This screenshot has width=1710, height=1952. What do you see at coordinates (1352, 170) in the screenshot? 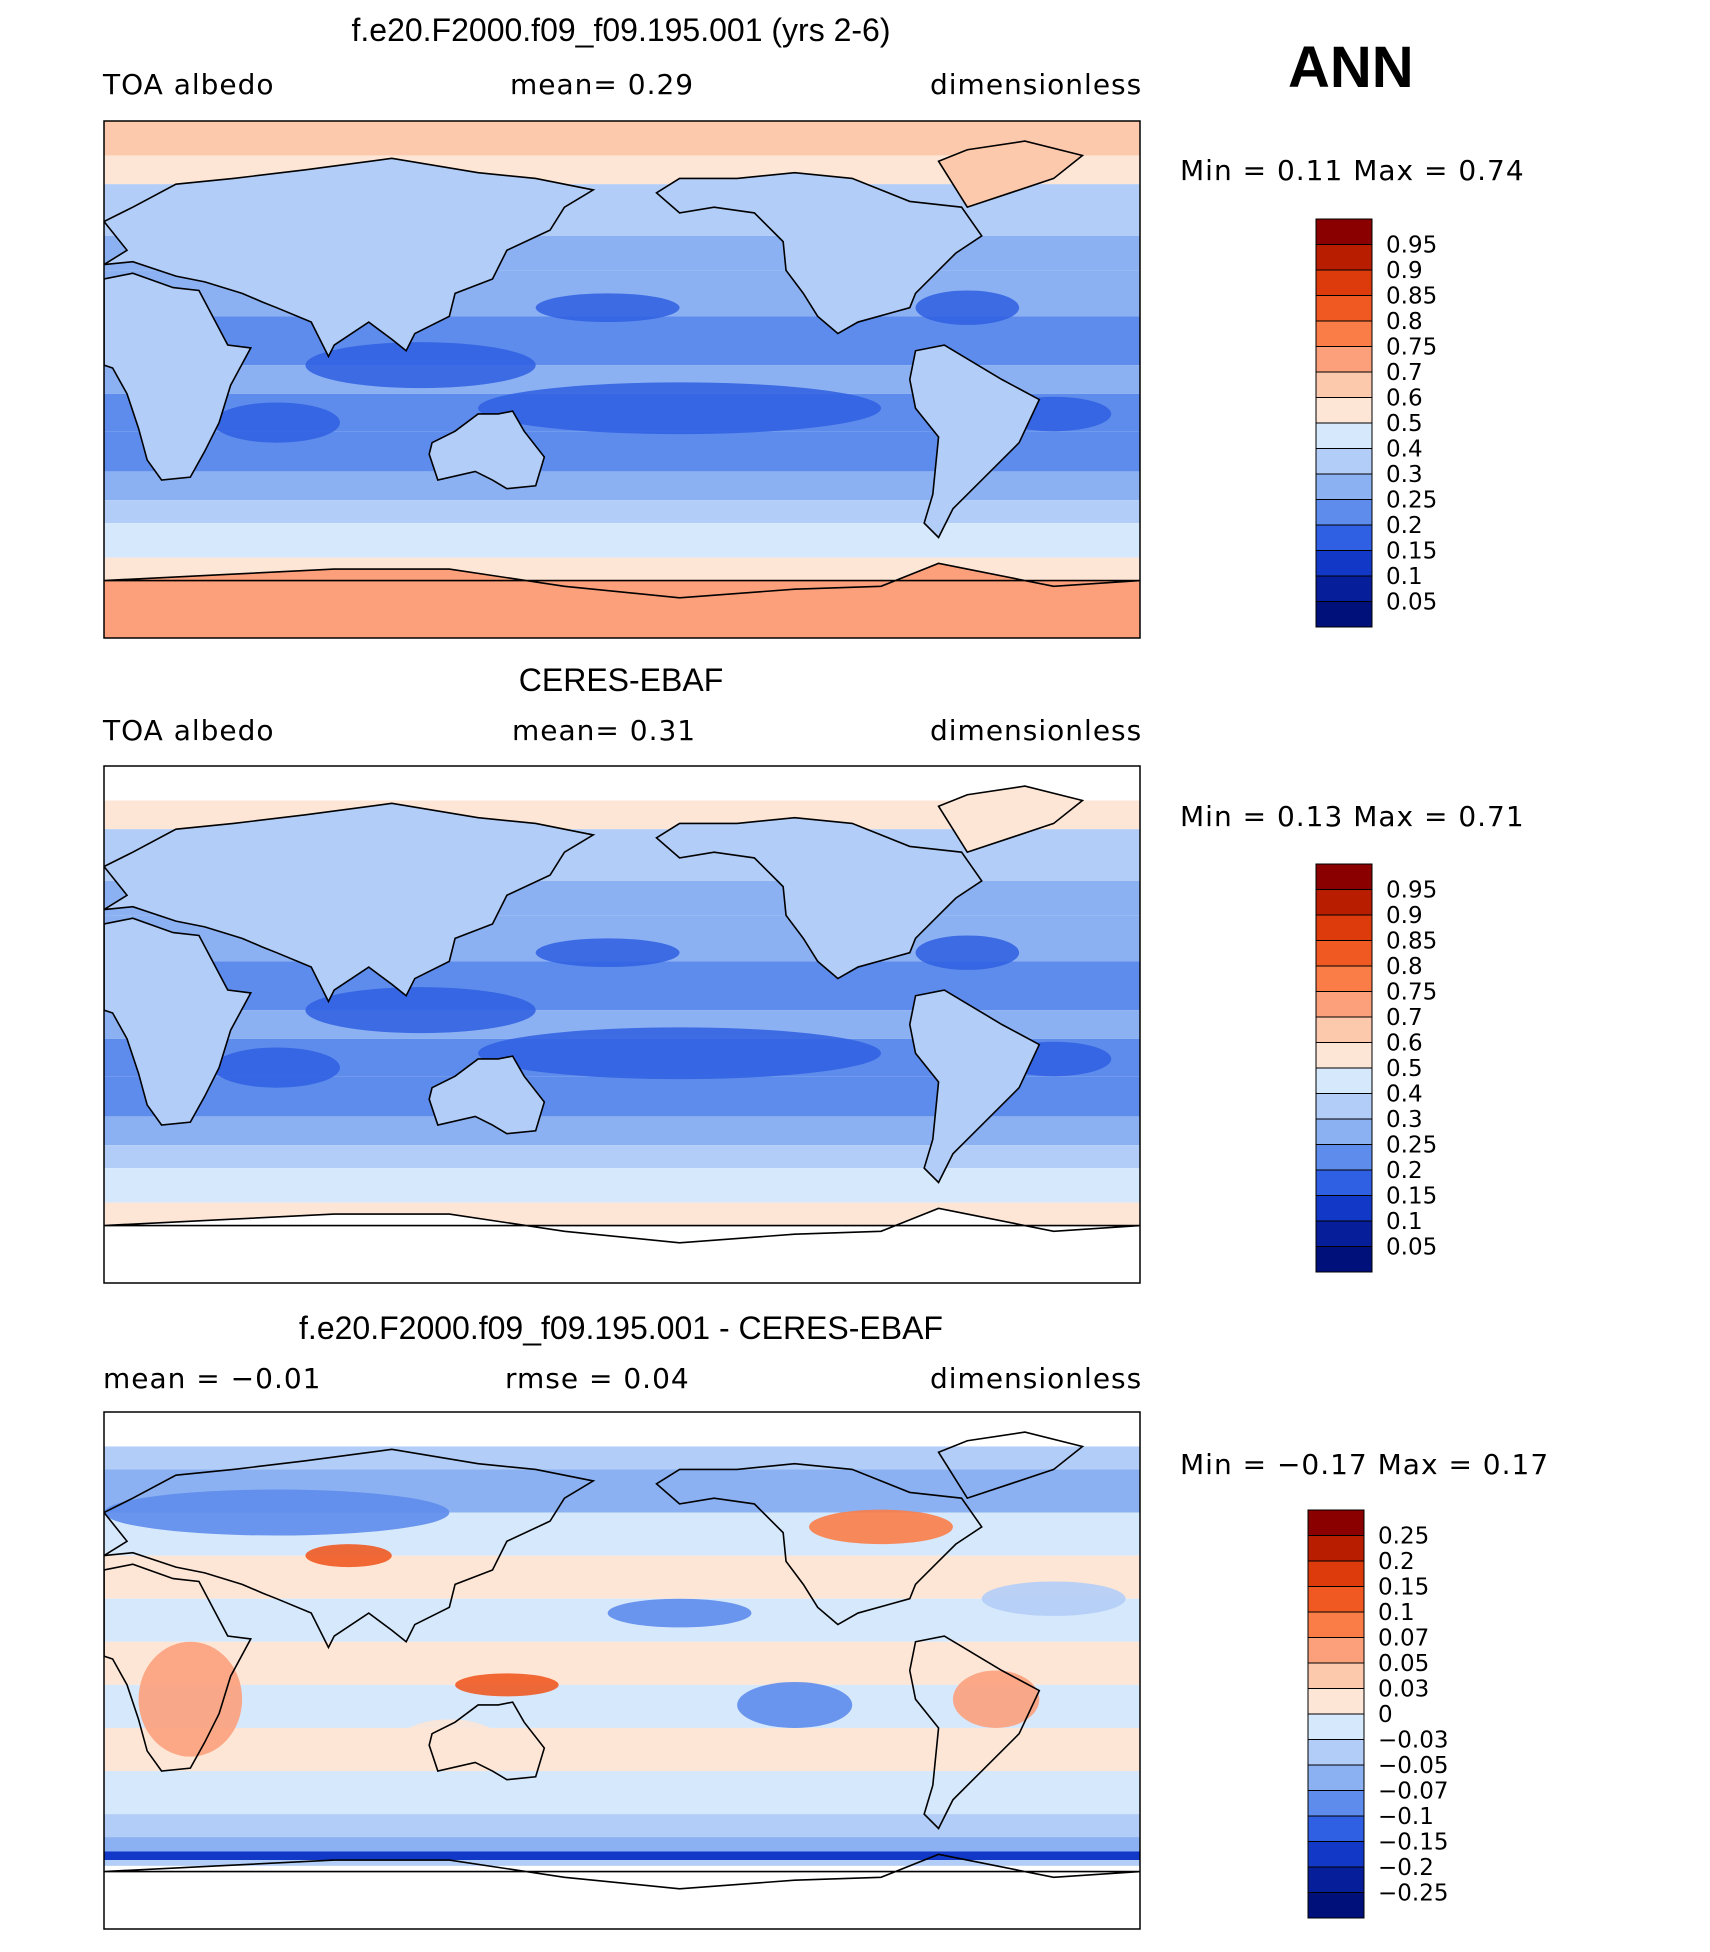
I see `panel-1-minmax: Min = 0.11 Max = 0.74` at bounding box center [1352, 170].